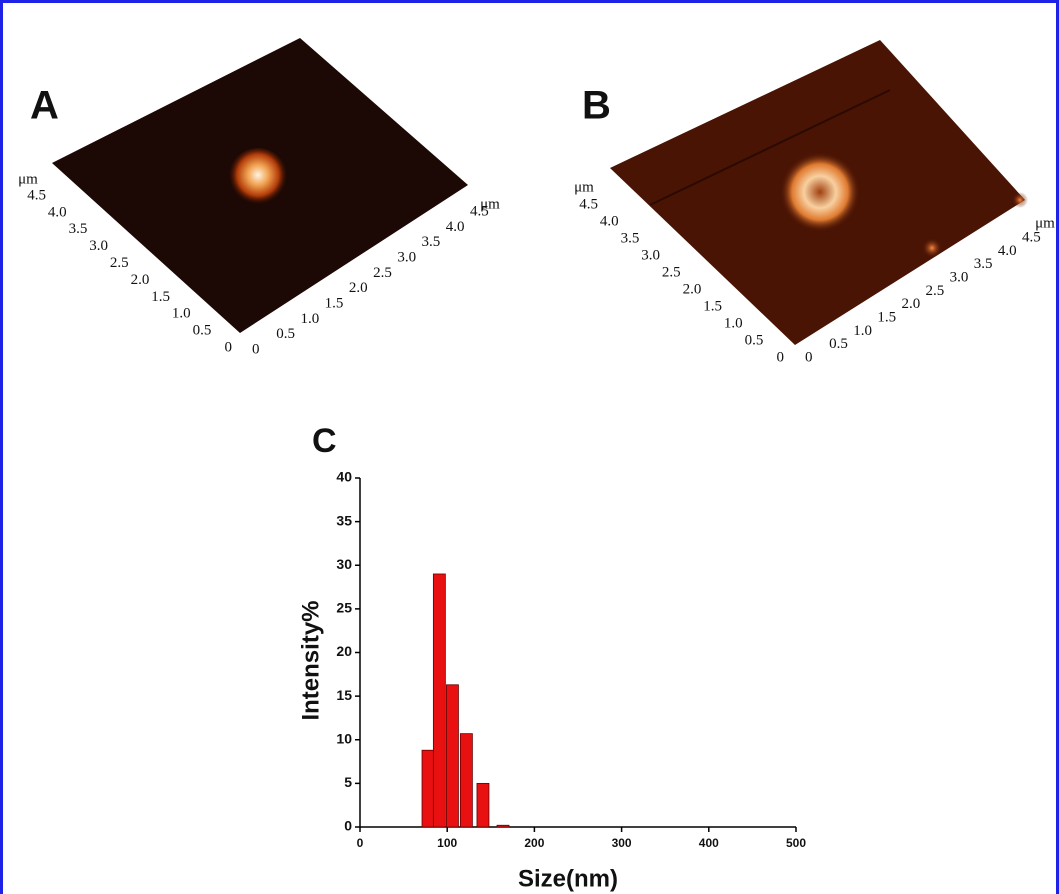  Describe the element at coordinates (622, 843) in the screenshot. I see `x-tick-label: 300` at that location.